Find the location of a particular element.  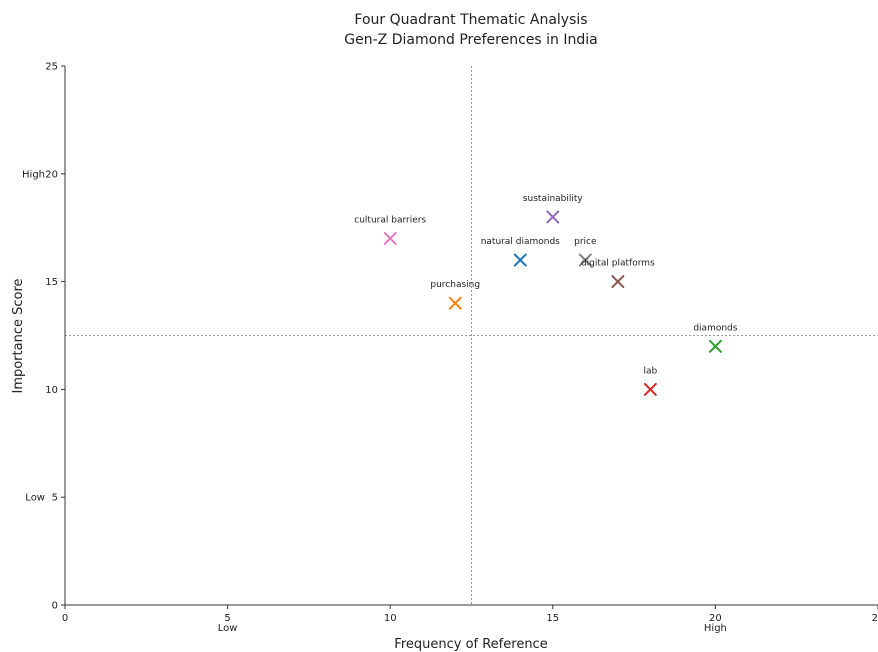

x-tick-label: 0 is located at coordinates (65, 618).